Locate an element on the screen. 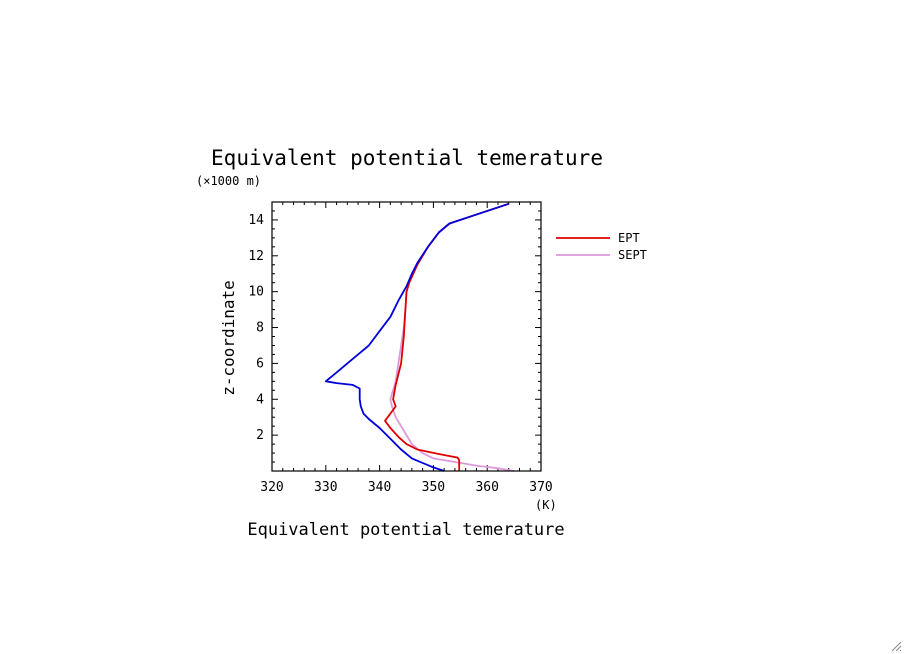  resize-grip-icon is located at coordinates (896, 646).